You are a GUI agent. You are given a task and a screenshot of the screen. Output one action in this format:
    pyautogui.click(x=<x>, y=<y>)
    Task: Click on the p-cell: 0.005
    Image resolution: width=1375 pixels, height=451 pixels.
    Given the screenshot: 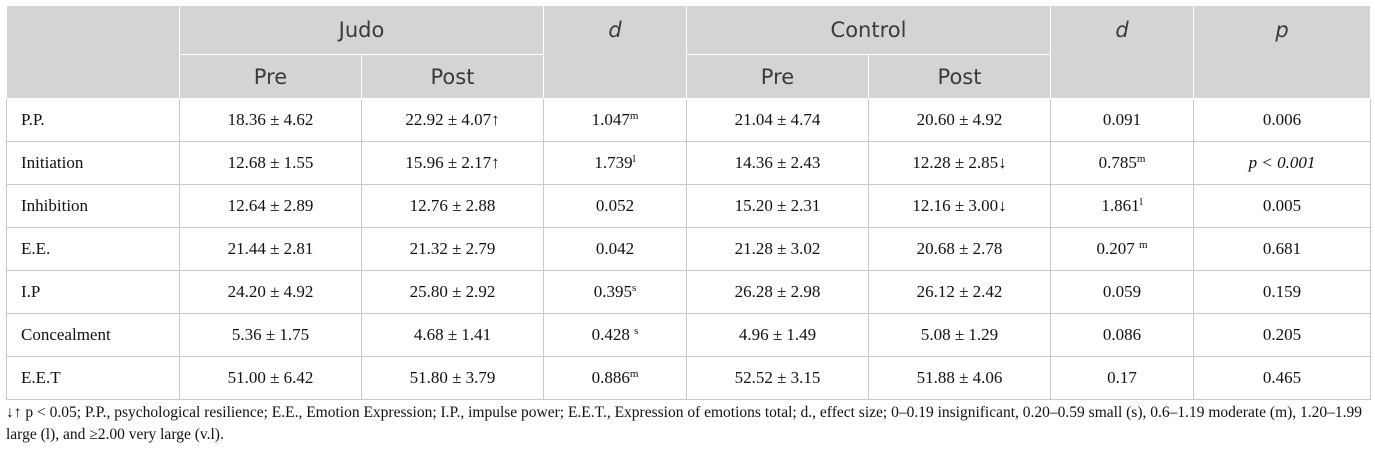 What is the action you would take?
    pyautogui.click(x=1282, y=206)
    